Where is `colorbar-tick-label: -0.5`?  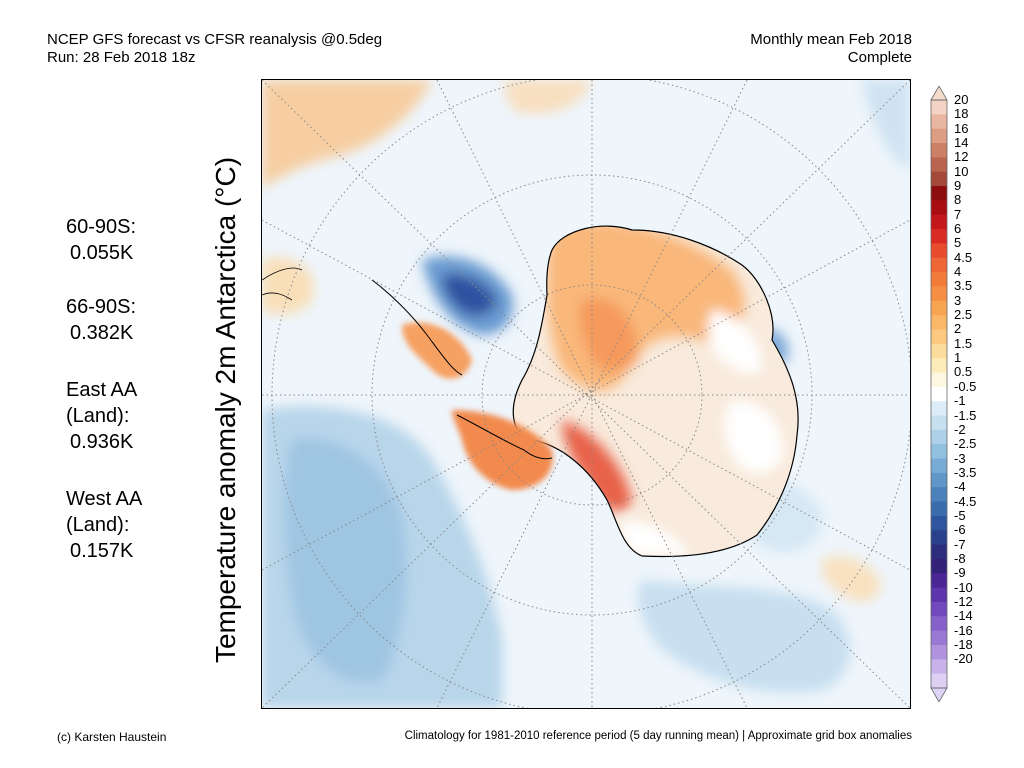 colorbar-tick-label: -0.5 is located at coordinates (965, 386).